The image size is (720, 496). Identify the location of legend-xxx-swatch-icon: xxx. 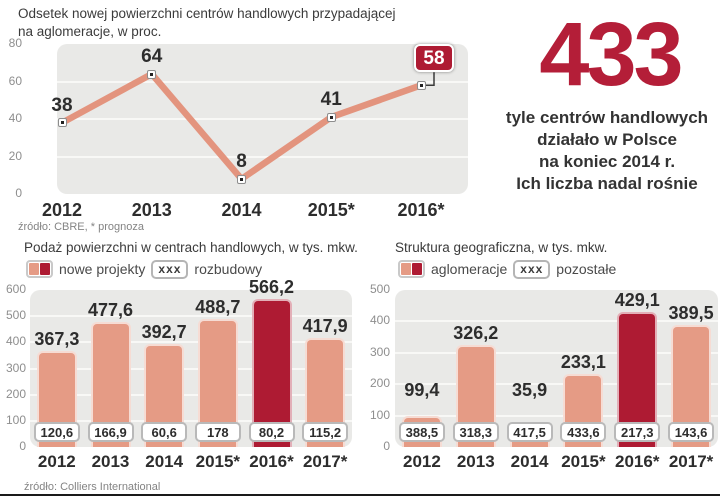
(170, 269).